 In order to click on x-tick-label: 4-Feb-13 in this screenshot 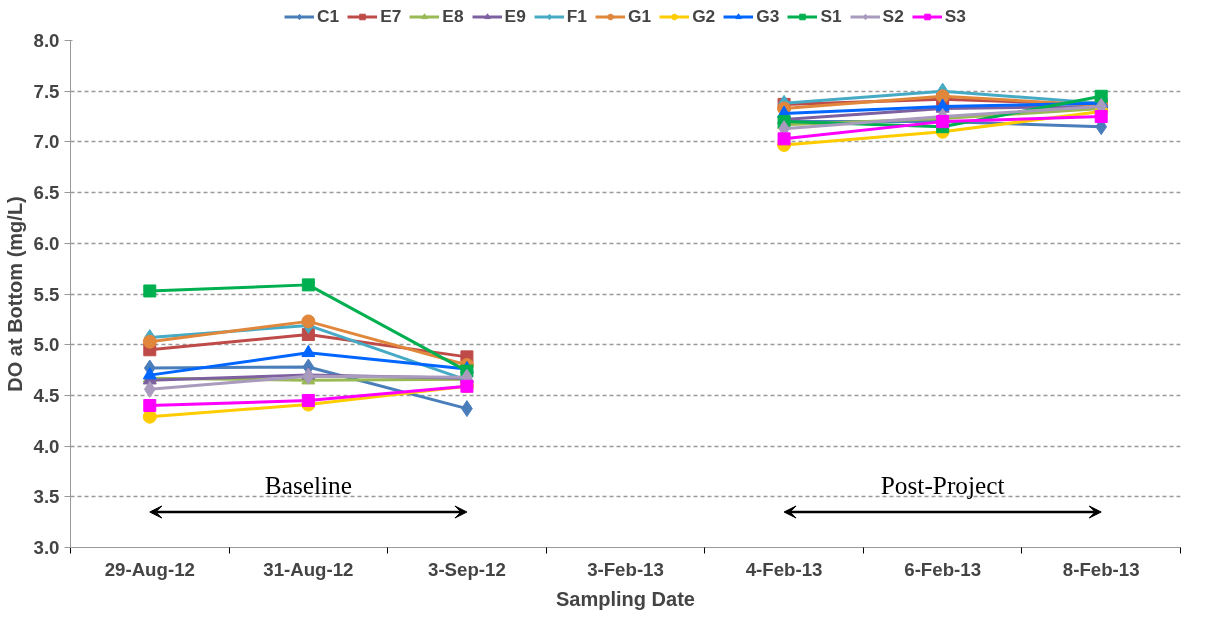, I will do `click(784, 569)`.